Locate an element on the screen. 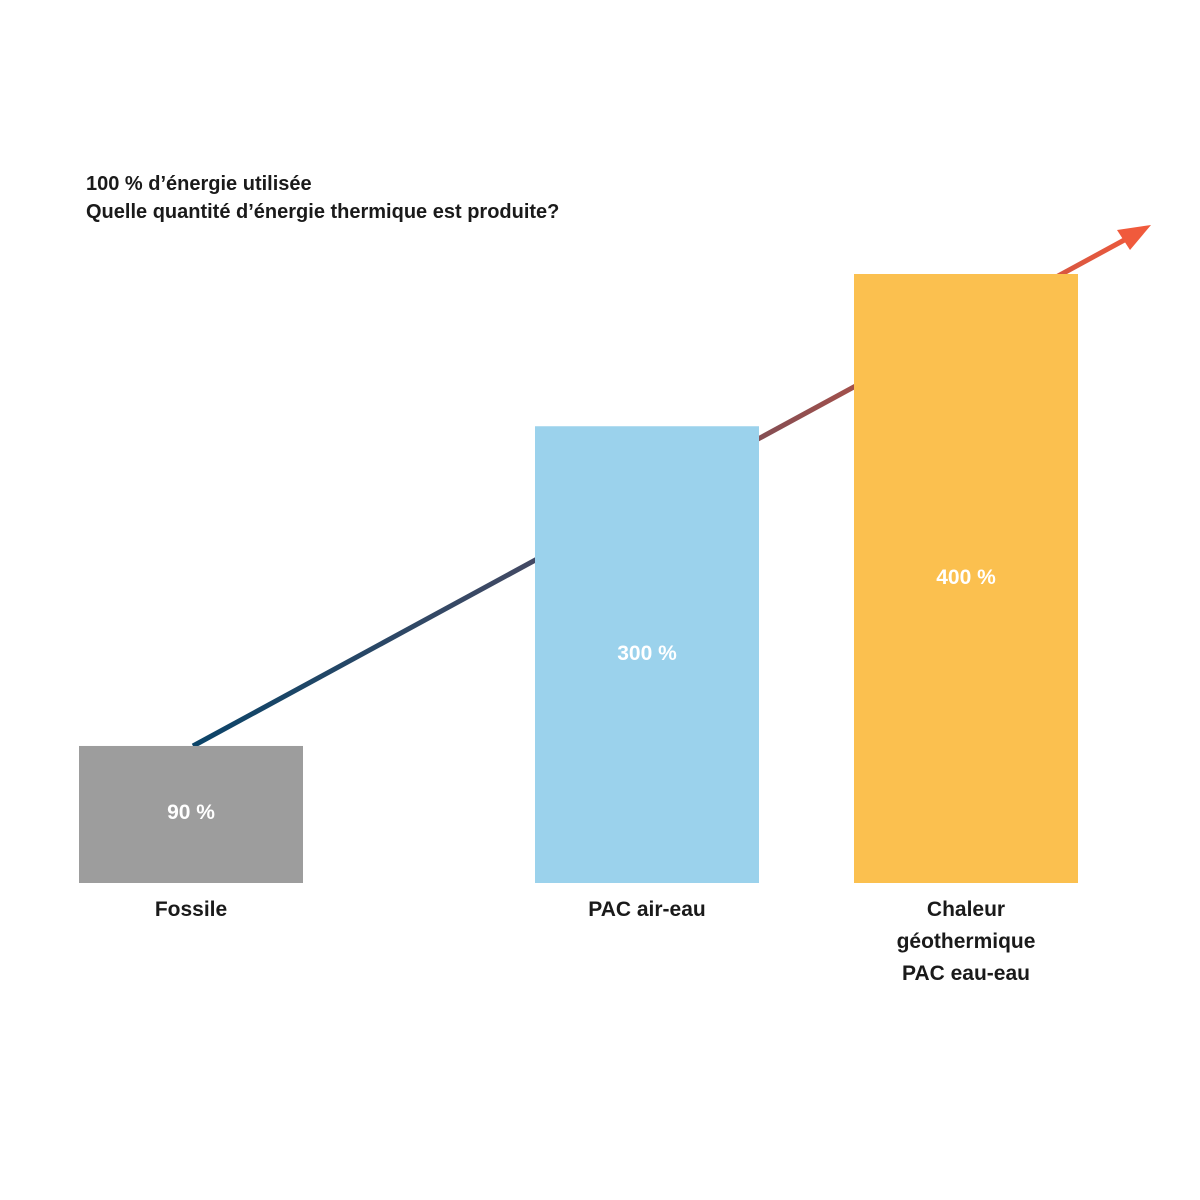 The image size is (1200, 1200). category-label: Fossile is located at coordinates (191, 909).